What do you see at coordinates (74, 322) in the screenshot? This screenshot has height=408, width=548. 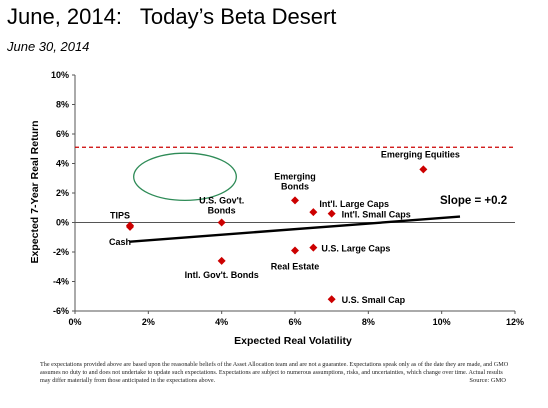 I see `x-tick-label: 0%` at bounding box center [74, 322].